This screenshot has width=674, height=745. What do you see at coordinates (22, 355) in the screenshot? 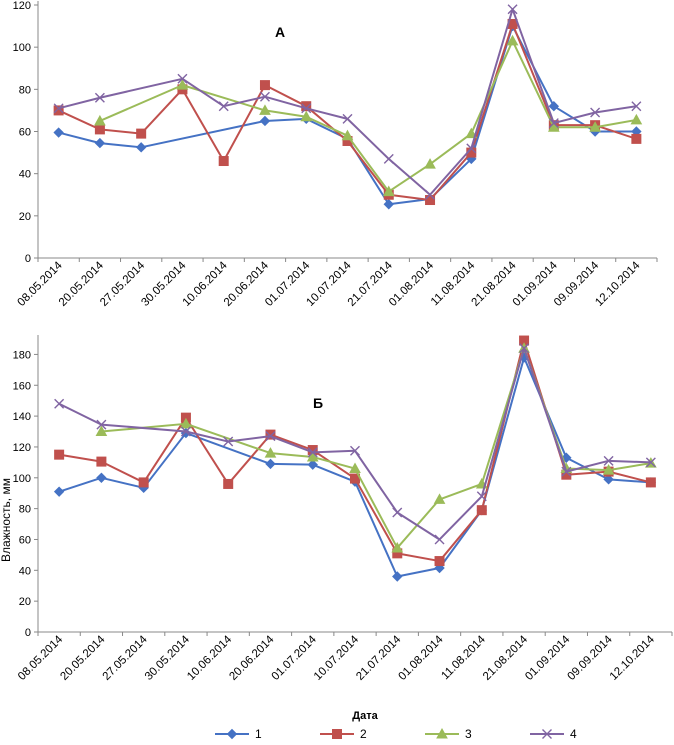
I see `y-tick-label: 180` at bounding box center [22, 355].